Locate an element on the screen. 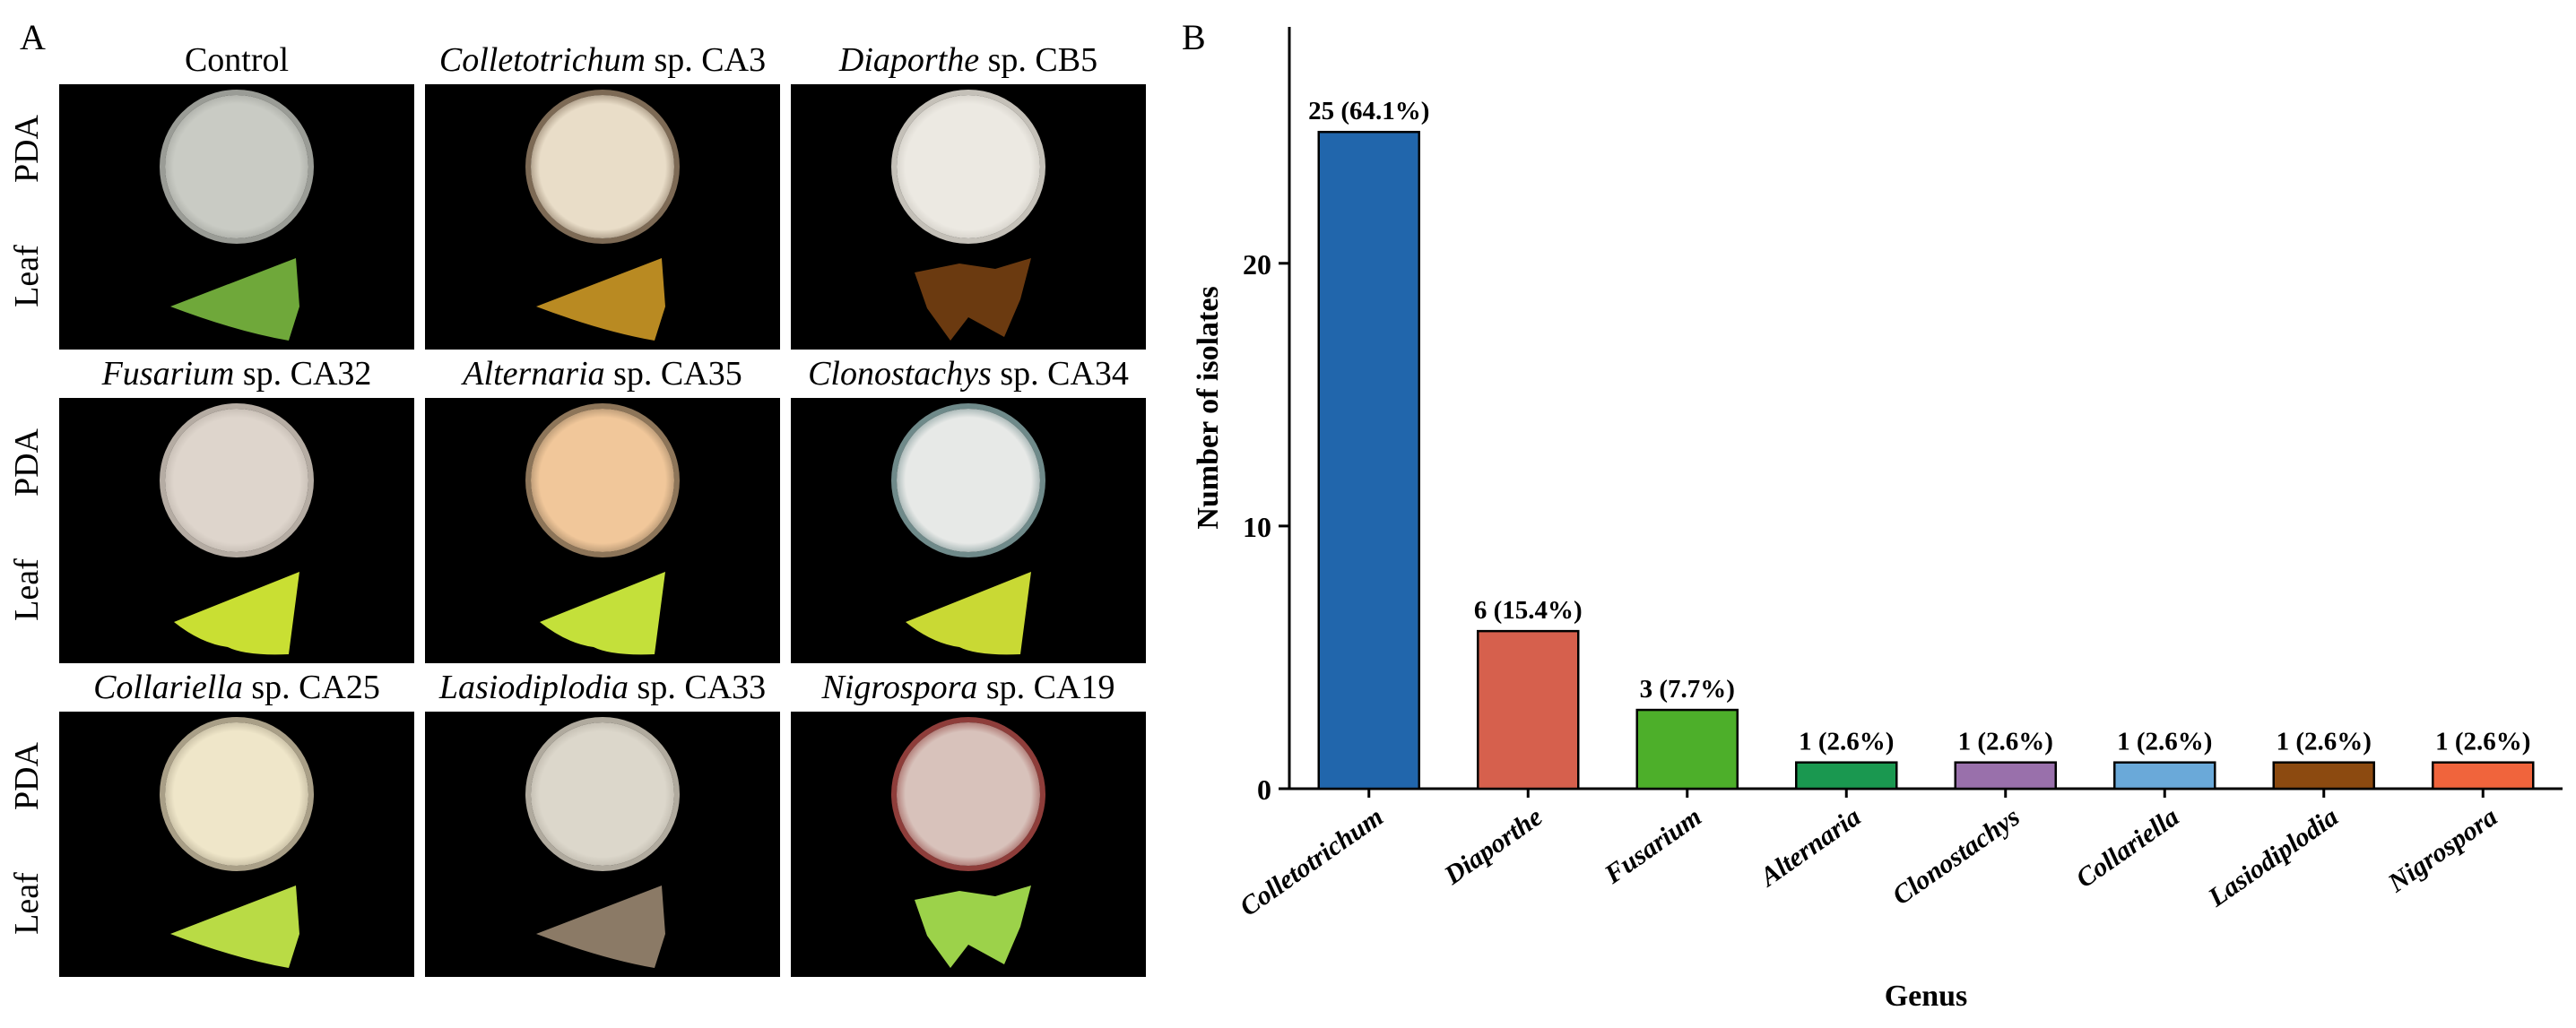 The height and width of the screenshot is (1028, 2576). isolate-title: Alternaria sp. CA35 is located at coordinates (602, 374).